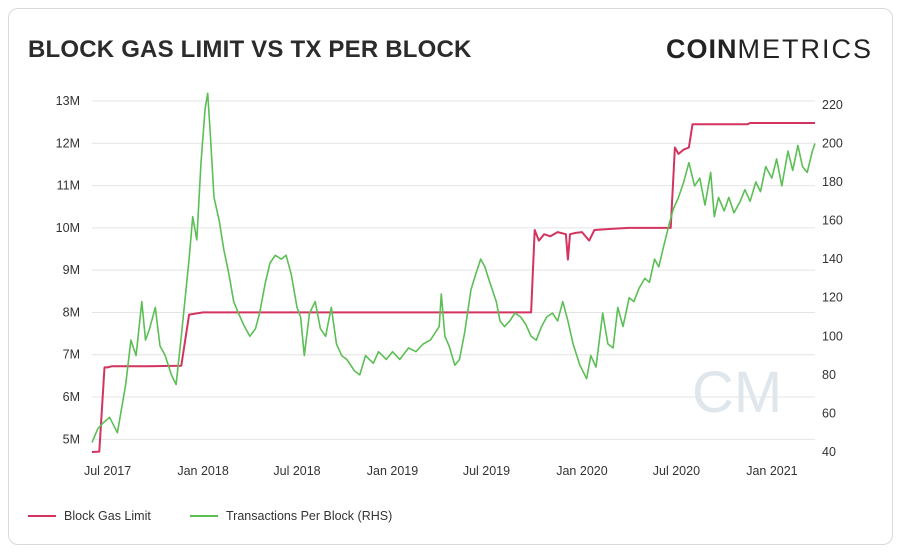 The image size is (903, 555). Describe the element at coordinates (68, 143) in the screenshot. I see `left-tick-label: 12M` at that location.